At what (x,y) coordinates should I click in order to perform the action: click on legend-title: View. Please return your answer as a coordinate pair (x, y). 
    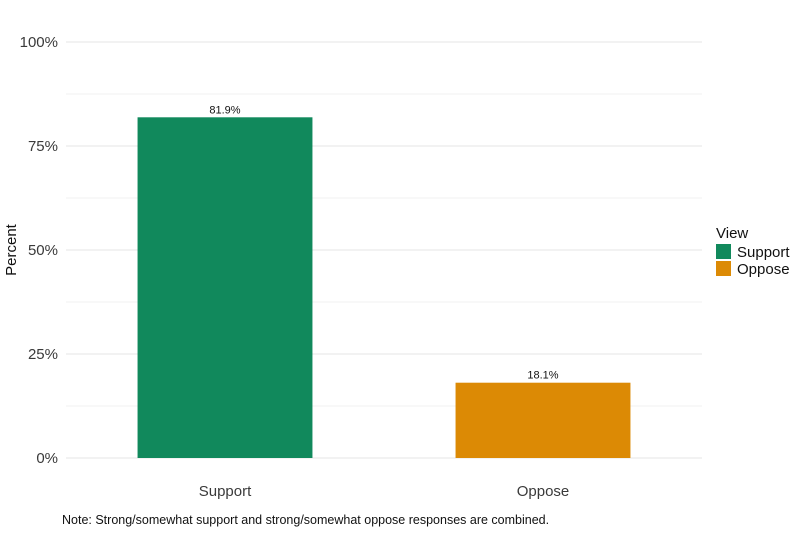
    Looking at the image, I should click on (732, 233).